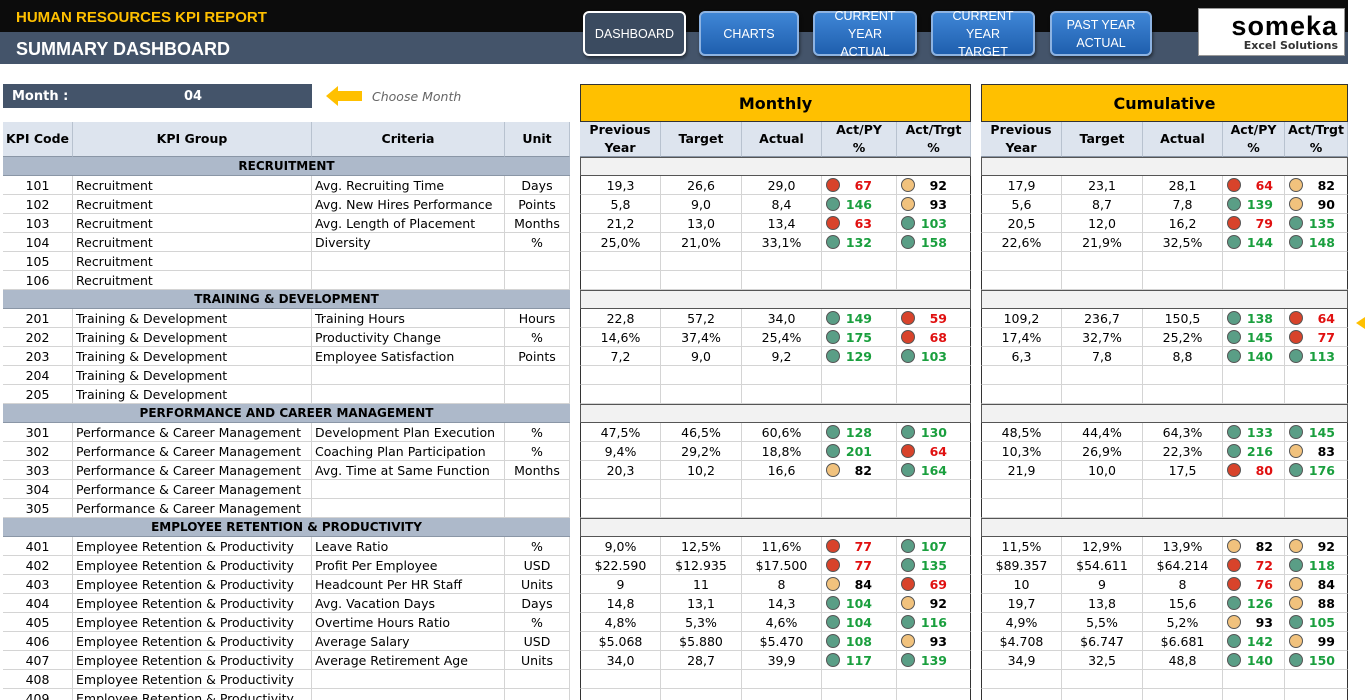 Image resolution: width=1365 pixels, height=700 pixels. What do you see at coordinates (1101, 33) in the screenshot?
I see `nav-button: PAST YEAR ACTUAL` at bounding box center [1101, 33].